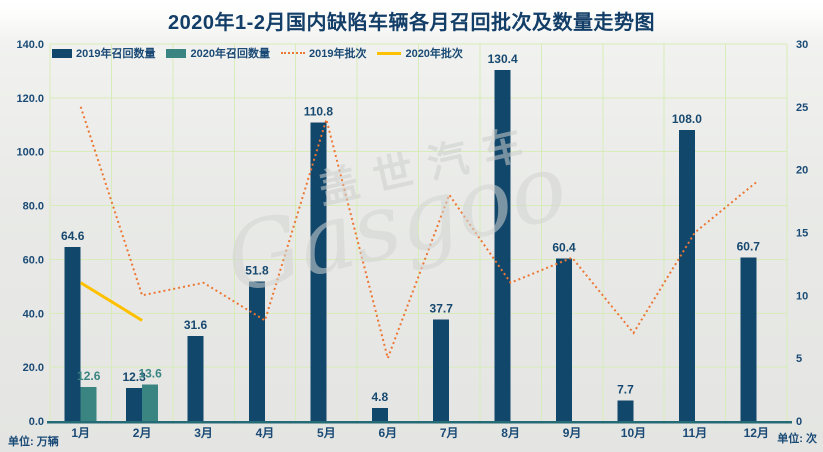 Image resolution: width=823 pixels, height=452 pixels. What do you see at coordinates (33, 314) in the screenshot?
I see `left-axis-tick: 40.0` at bounding box center [33, 314].